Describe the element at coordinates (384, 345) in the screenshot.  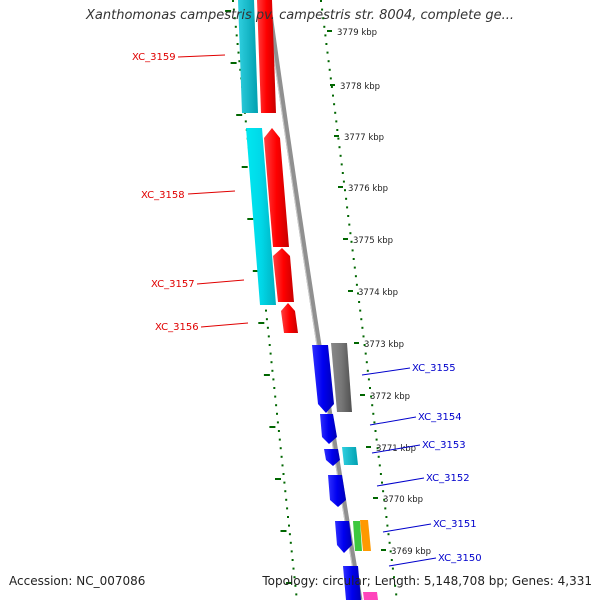
I see `kbp-tick-label: 3773 kbp` at that location.